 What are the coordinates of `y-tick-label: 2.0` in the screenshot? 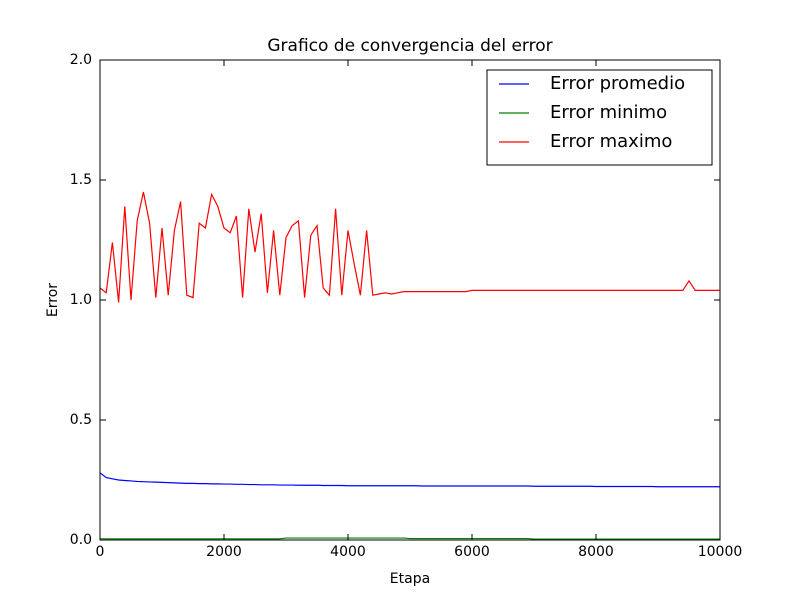 It's located at (81, 60).